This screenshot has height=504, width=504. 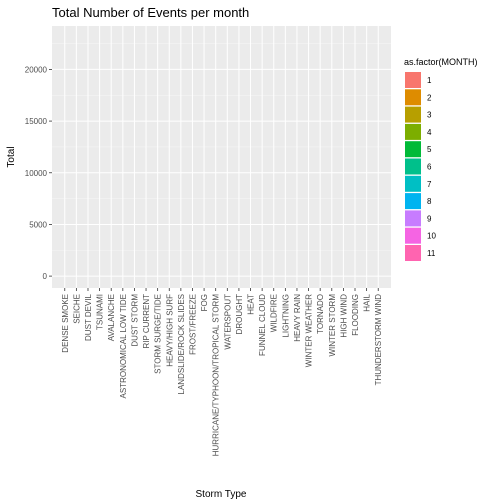 What do you see at coordinates (441, 159) in the screenshot?
I see `legend: as.factor(MONTH) 1 2 3 4 5 6 7 8 9 10 11` at bounding box center [441, 159].